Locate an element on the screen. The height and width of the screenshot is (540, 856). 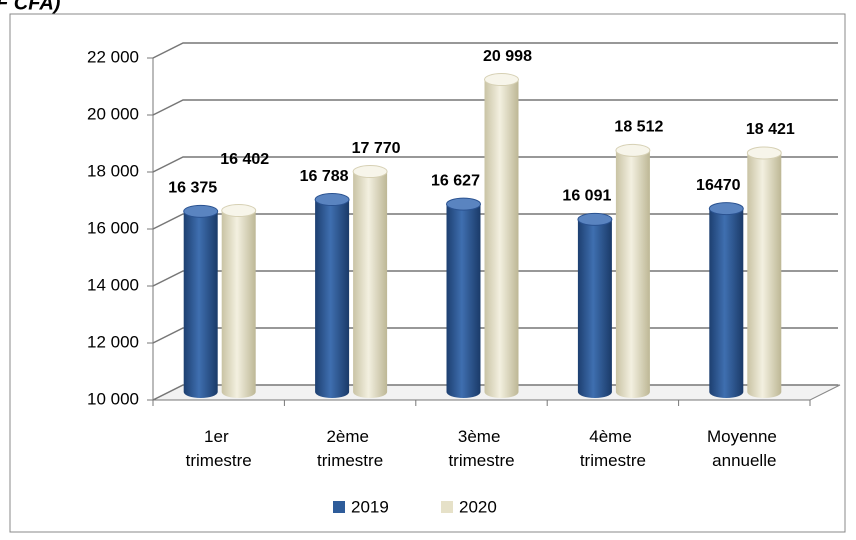
data-label: 16 402 is located at coordinates (244, 159).